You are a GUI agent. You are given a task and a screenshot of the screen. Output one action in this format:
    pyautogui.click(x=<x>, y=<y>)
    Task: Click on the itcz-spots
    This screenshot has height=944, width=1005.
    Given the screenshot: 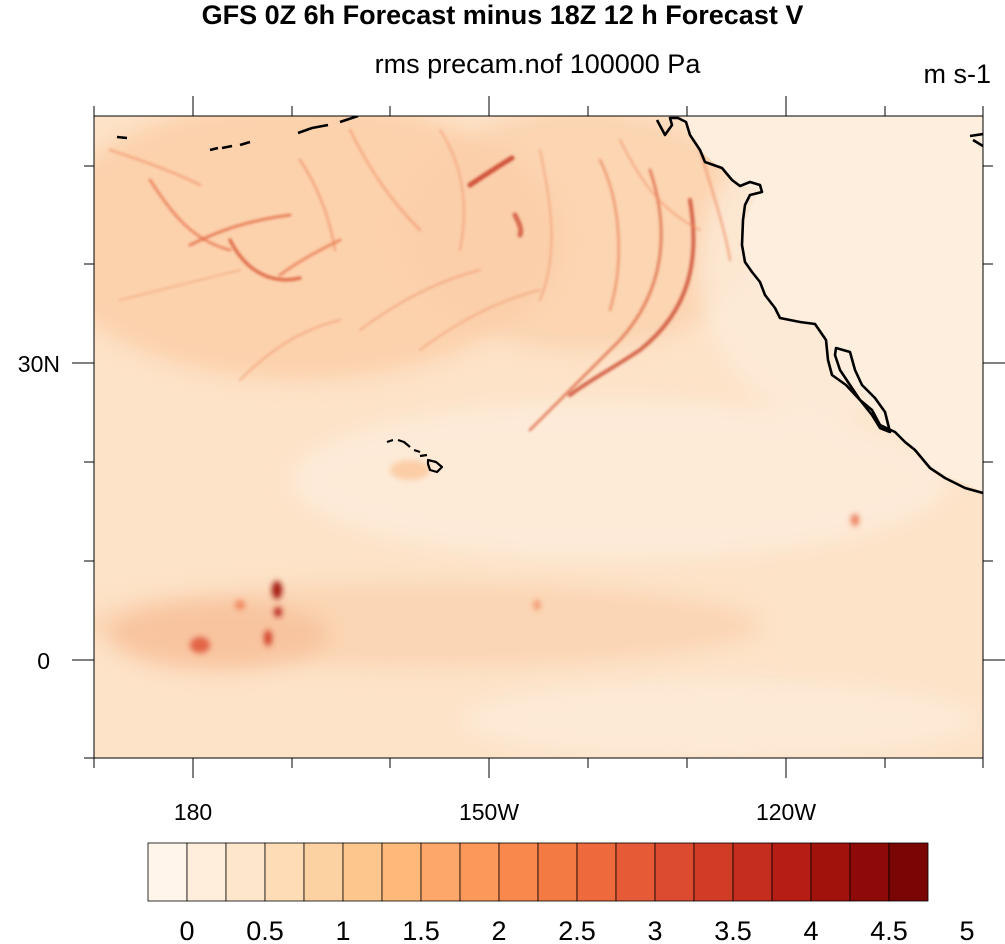 What is the action you would take?
    pyautogui.click(x=524, y=556)
    